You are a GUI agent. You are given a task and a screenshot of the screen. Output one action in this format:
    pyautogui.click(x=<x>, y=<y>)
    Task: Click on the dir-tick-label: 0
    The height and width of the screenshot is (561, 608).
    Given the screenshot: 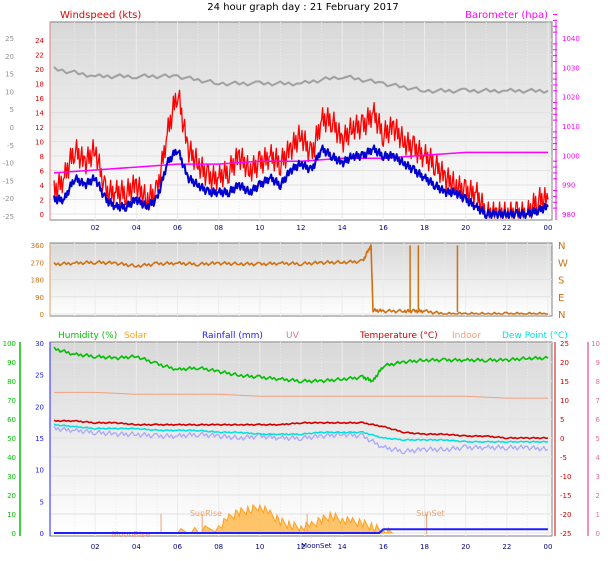 What is the action you would take?
    pyautogui.click(x=42, y=315)
    